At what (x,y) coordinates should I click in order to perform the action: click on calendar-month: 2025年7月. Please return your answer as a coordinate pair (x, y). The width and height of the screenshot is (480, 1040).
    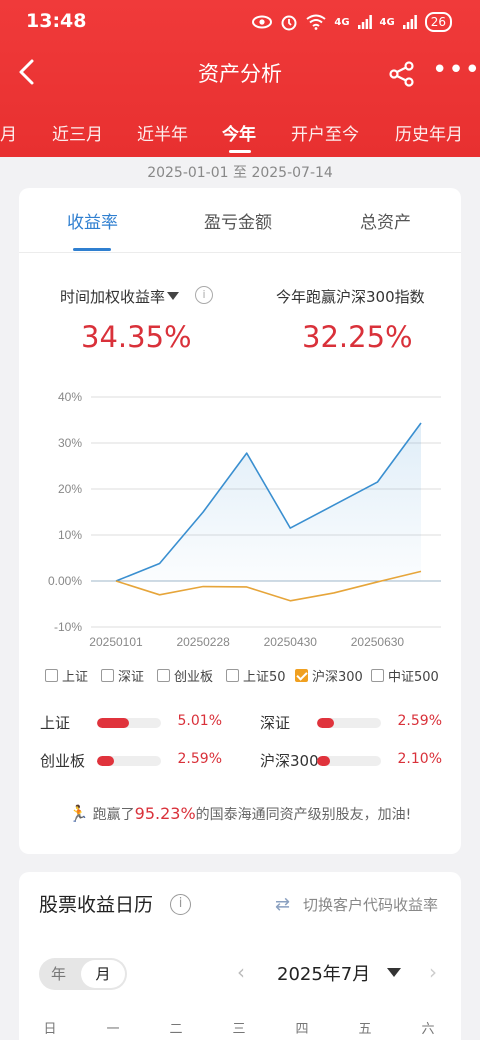
    Looking at the image, I should click on (324, 974).